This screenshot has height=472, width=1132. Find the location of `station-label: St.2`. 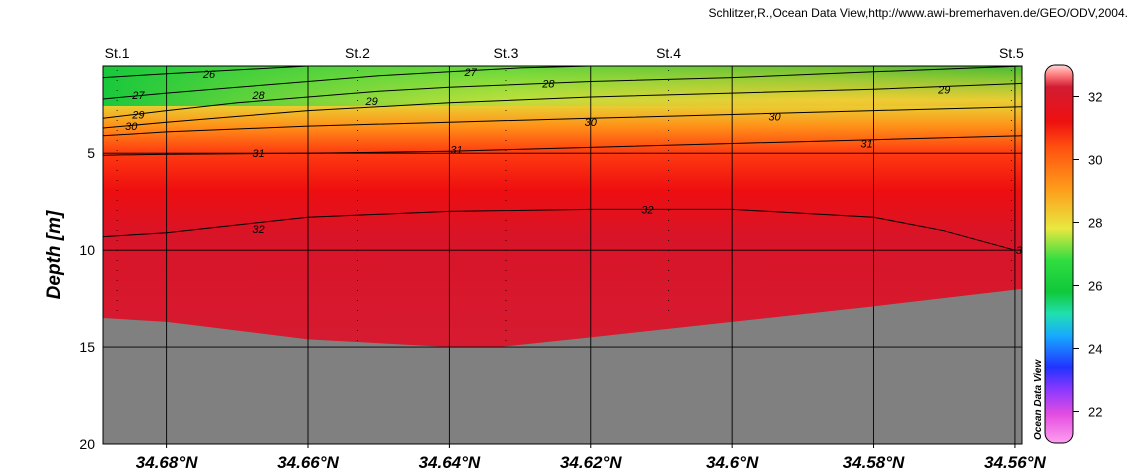

station-label: St.2 is located at coordinates (357, 53).